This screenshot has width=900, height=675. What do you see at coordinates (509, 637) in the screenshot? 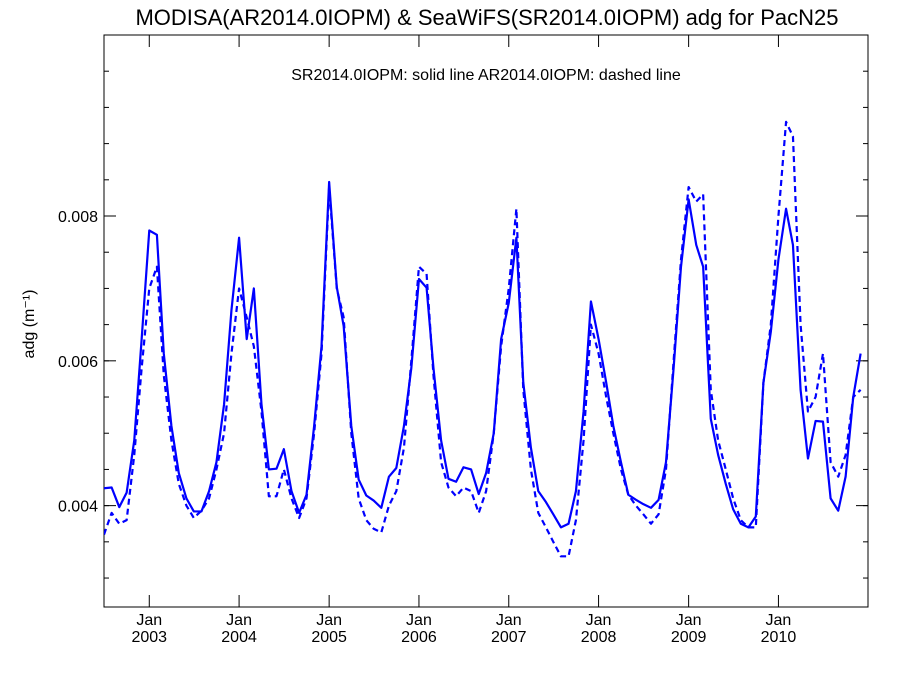
I see `x-tick-year: 2007` at bounding box center [509, 637].